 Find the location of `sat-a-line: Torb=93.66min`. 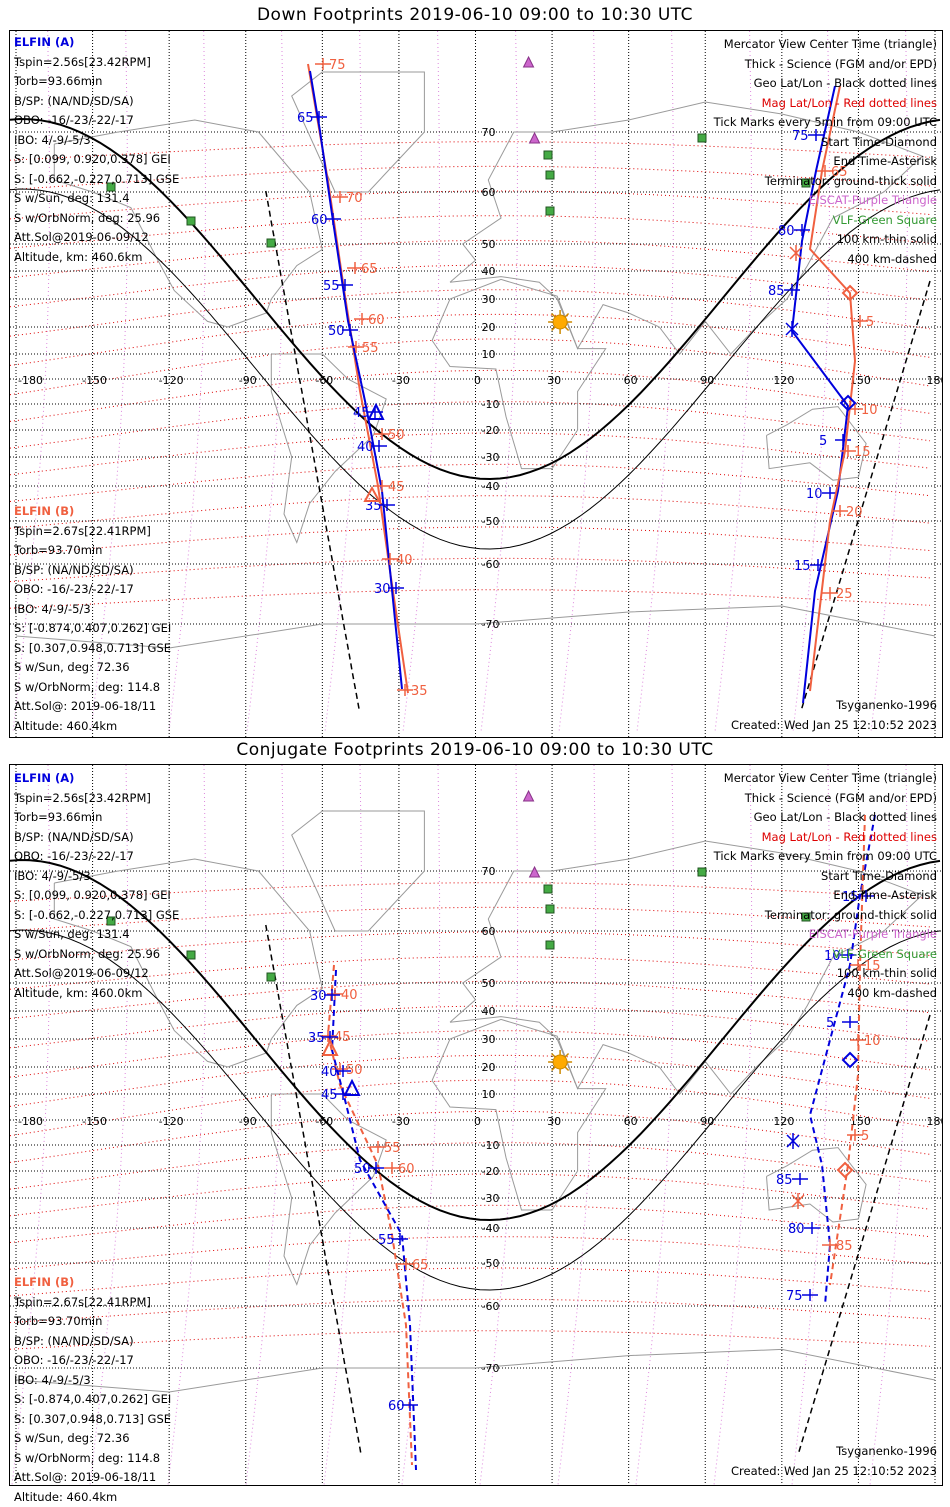

sat-a-line: Torb=93.66min is located at coordinates (96, 82).